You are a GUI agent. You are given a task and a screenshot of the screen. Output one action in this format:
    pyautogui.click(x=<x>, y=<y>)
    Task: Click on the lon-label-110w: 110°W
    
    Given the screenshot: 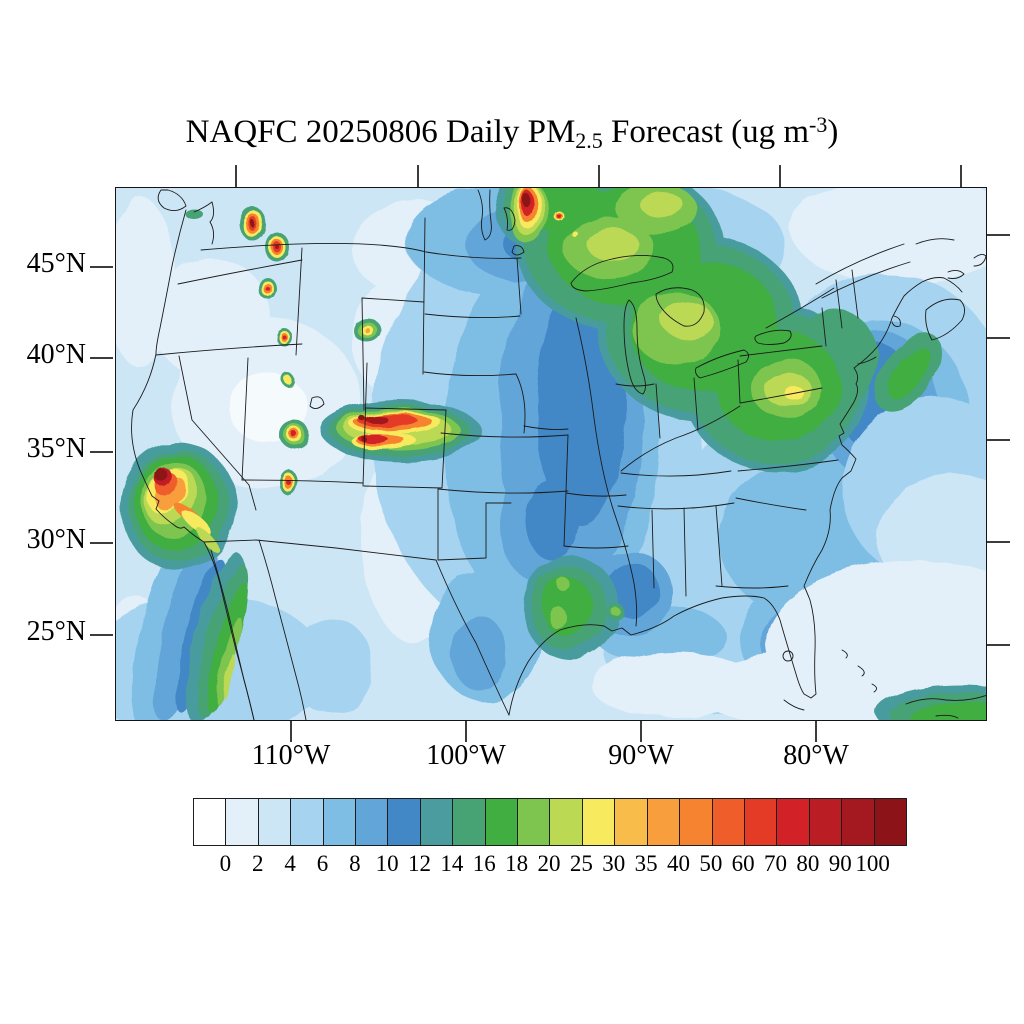 What is the action you would take?
    pyautogui.click(x=291, y=755)
    